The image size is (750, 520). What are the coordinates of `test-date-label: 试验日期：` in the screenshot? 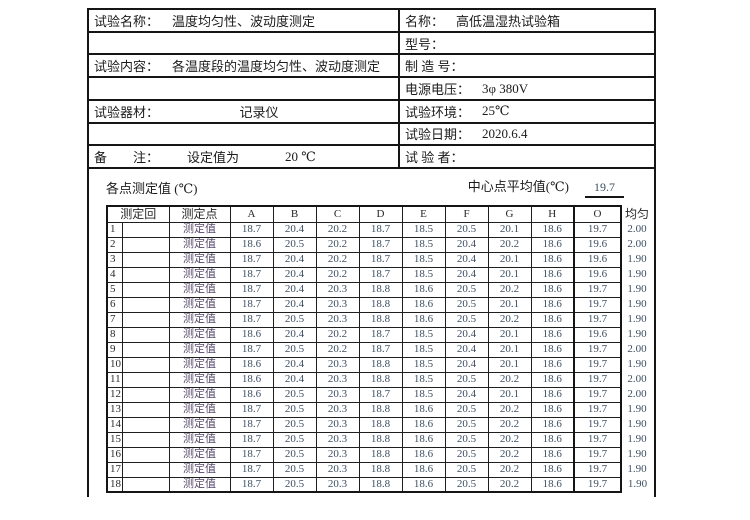 It's located at (438, 135).